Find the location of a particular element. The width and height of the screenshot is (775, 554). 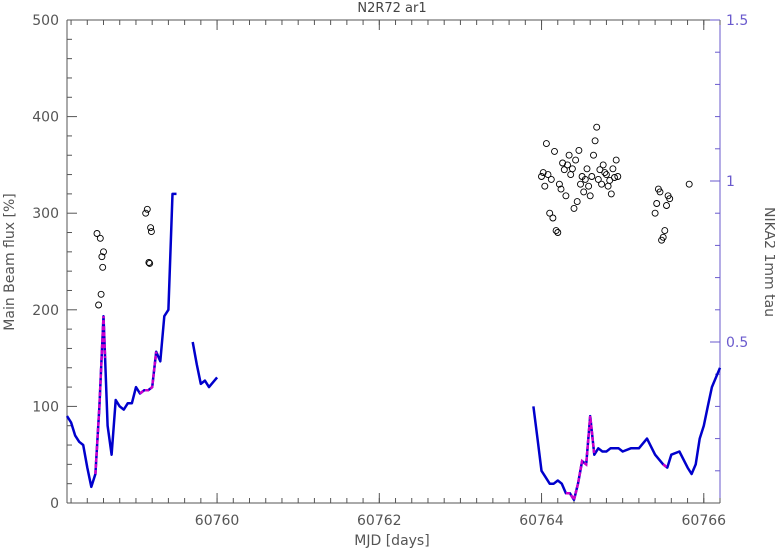

y2-tick-label: 0.5 is located at coordinates (737, 343).